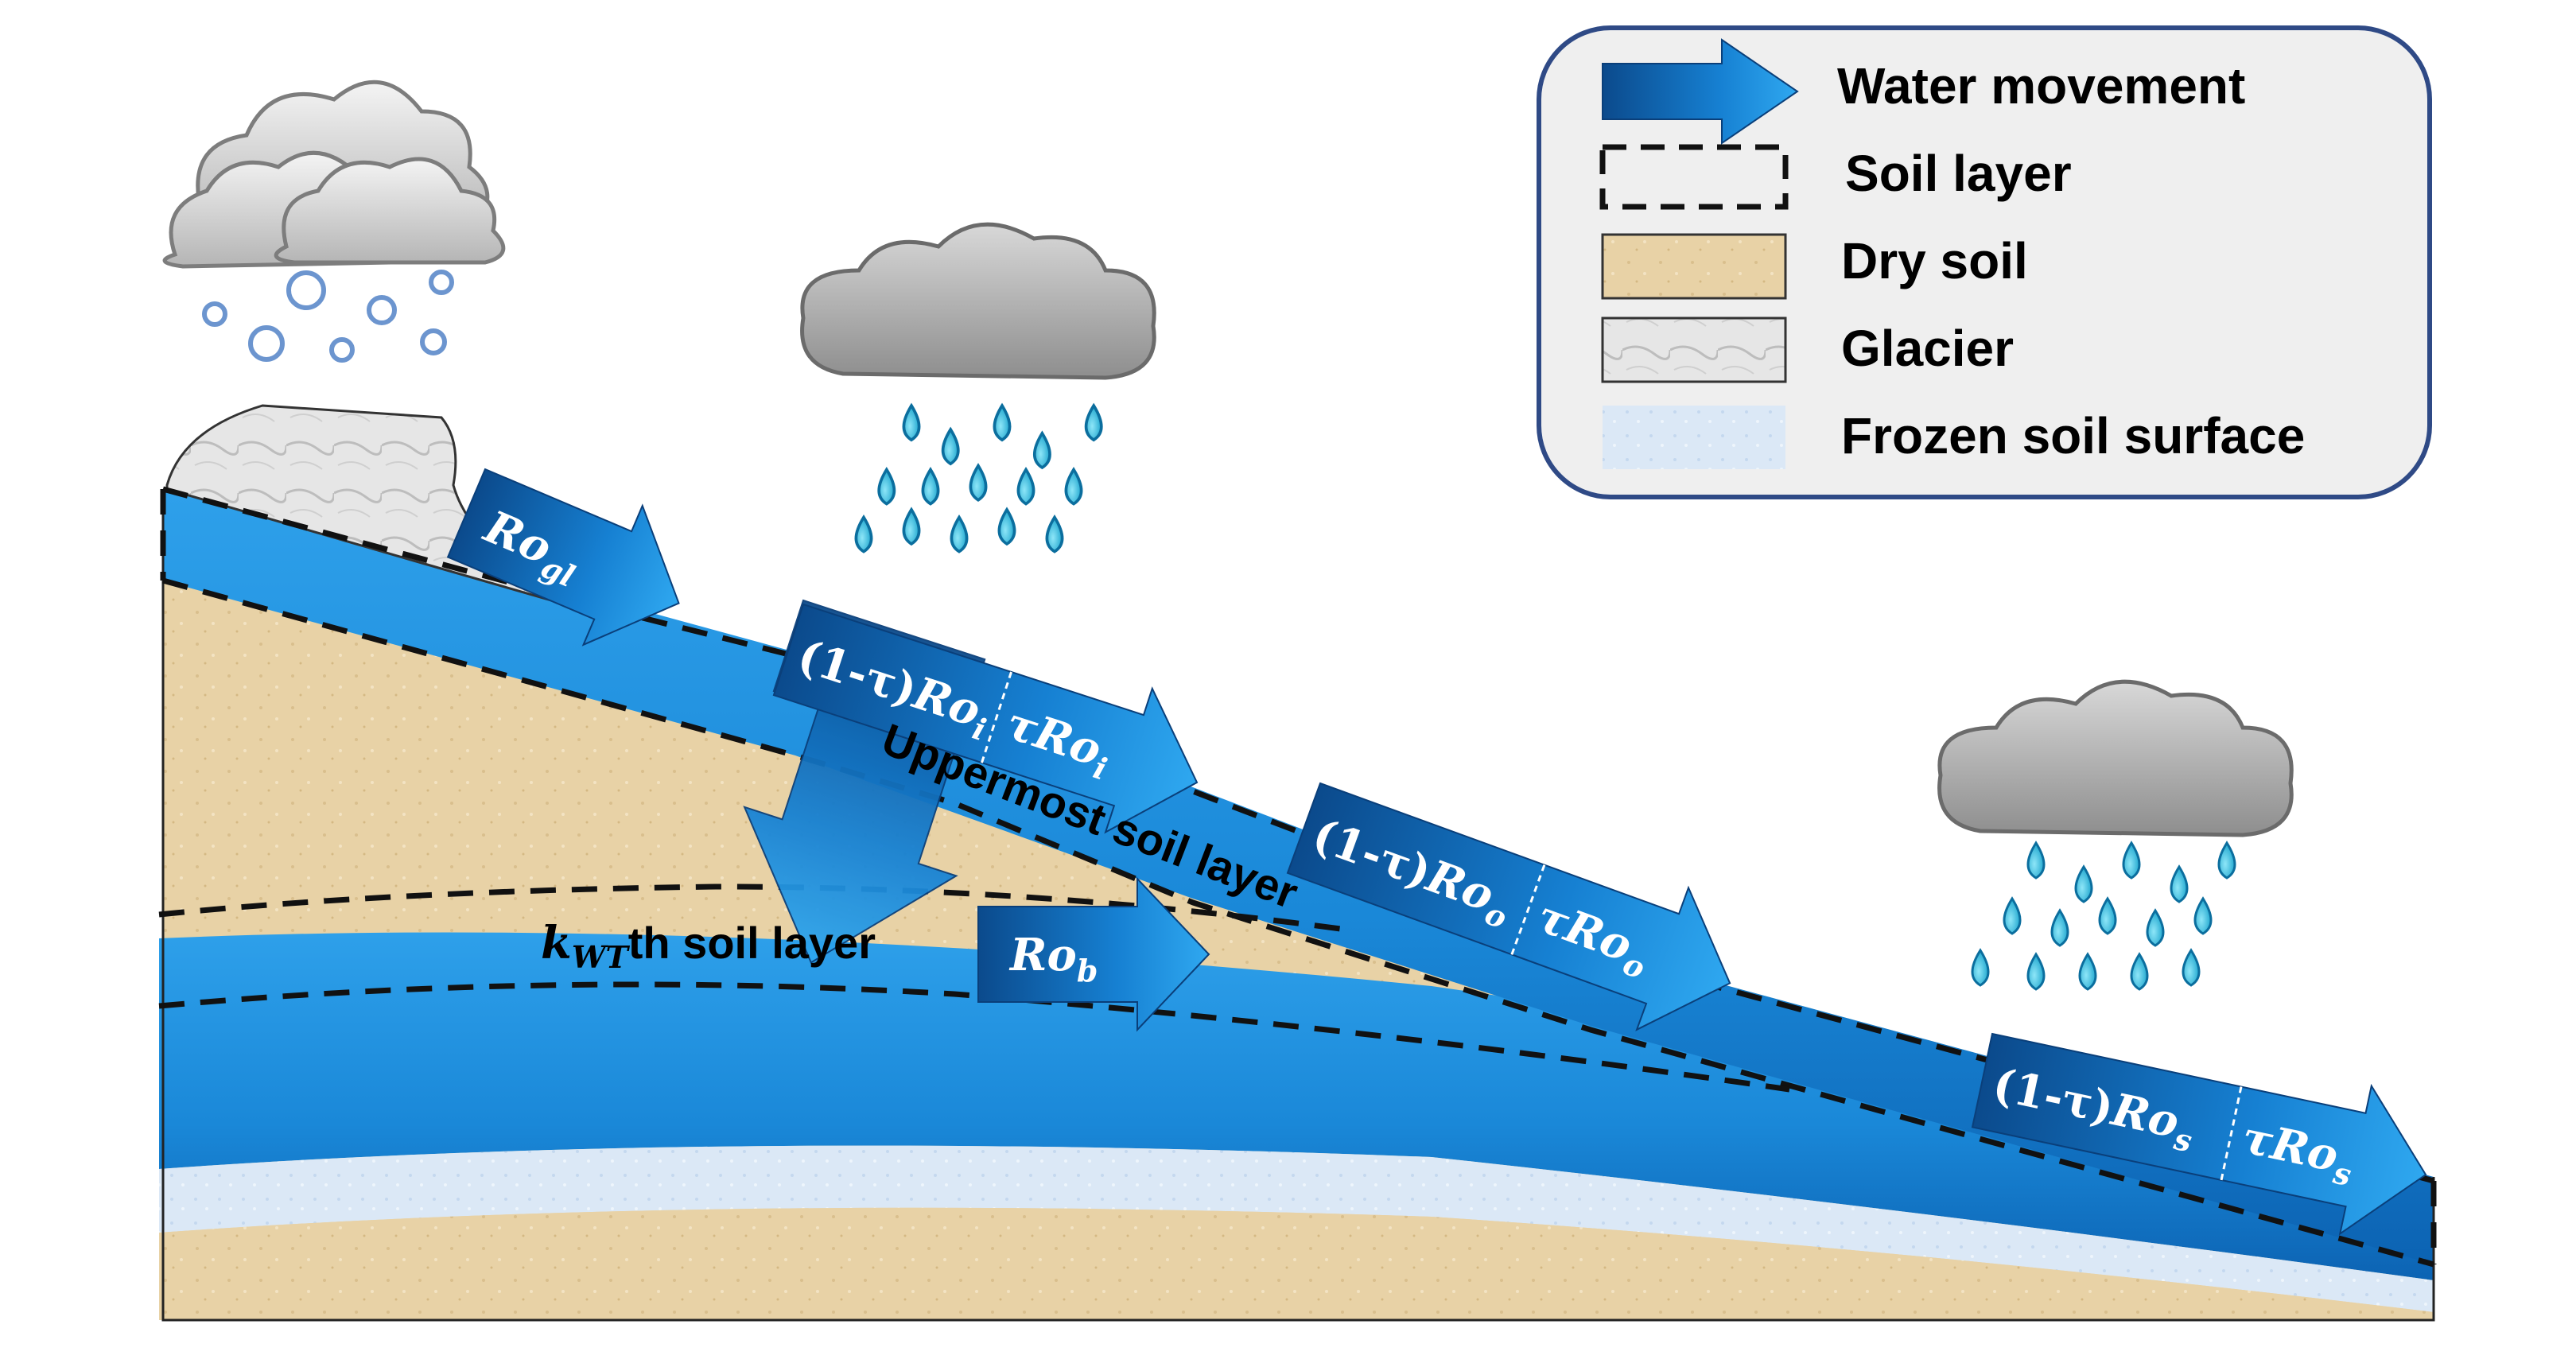 The height and width of the screenshot is (1367, 2576). I want to click on ro-s-arrow: (1-τ)Ros τRos, so click(2199, 1134).